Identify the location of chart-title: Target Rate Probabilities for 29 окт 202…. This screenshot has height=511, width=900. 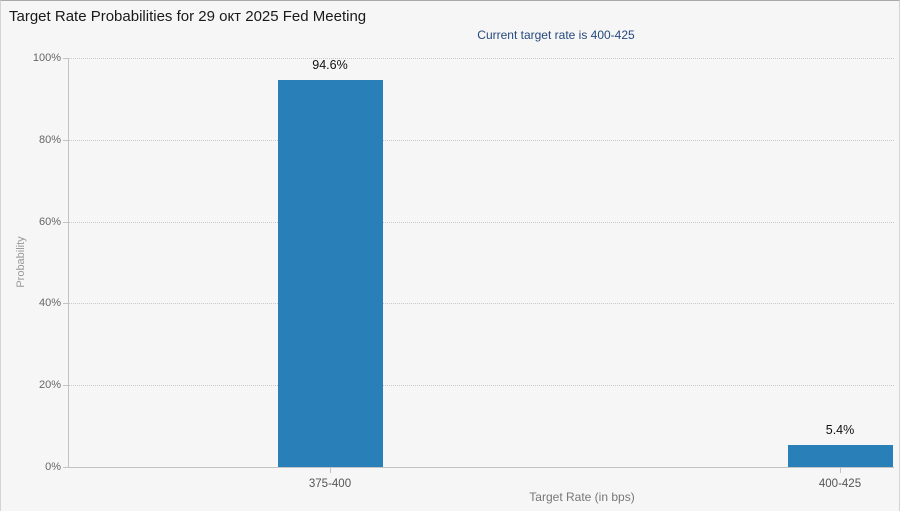
(188, 16).